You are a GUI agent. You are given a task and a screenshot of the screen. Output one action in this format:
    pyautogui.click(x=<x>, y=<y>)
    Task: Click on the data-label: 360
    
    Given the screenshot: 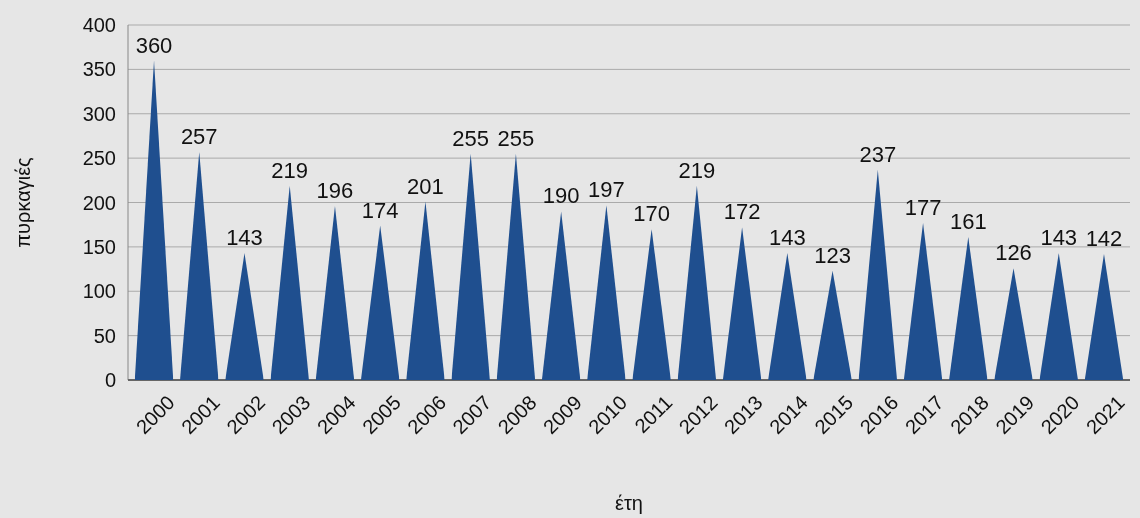 What is the action you would take?
    pyautogui.click(x=154, y=45)
    